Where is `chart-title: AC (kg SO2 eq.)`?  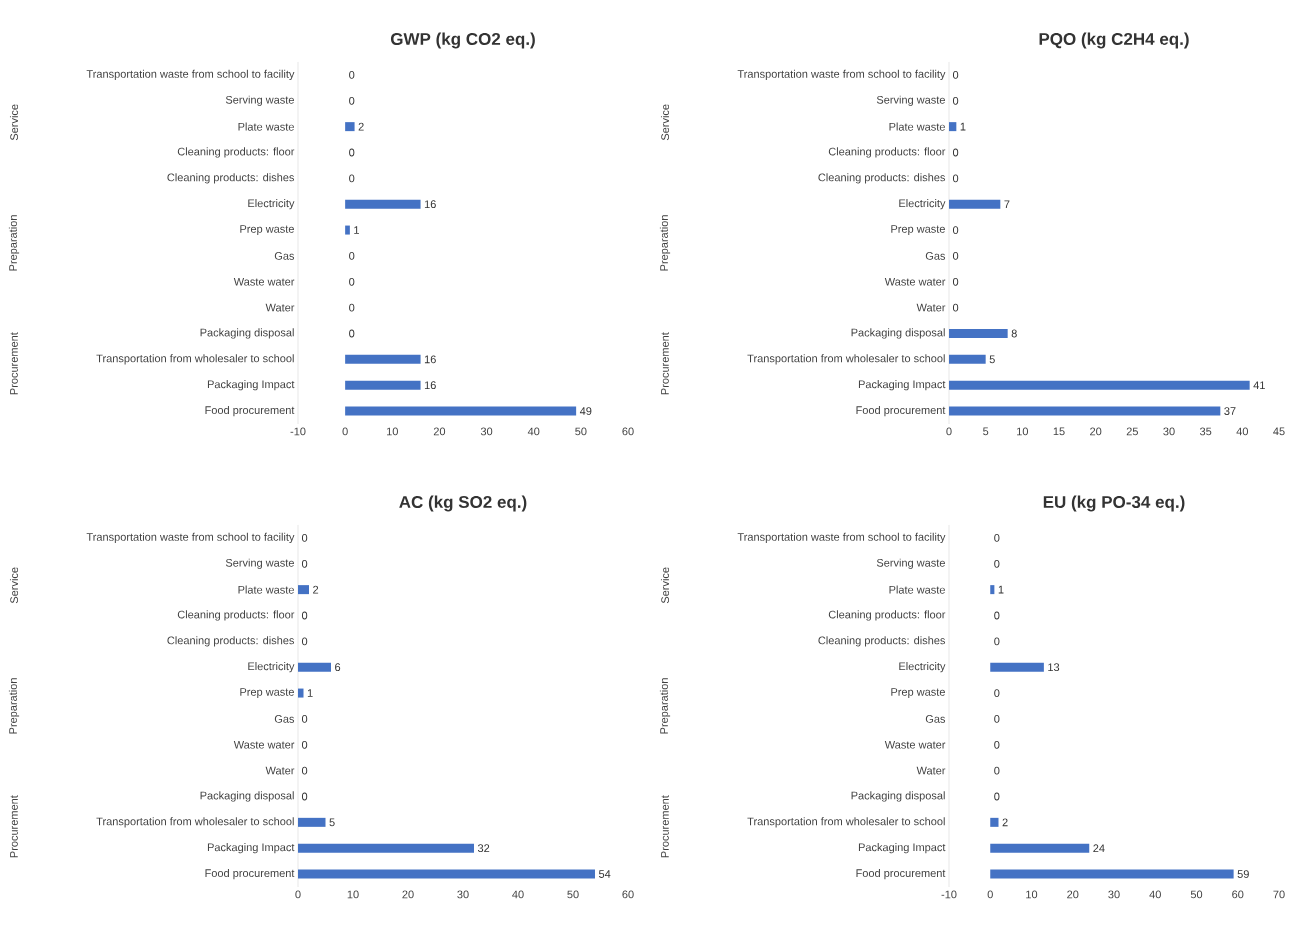 chart-title: AC (kg SO2 eq.) is located at coordinates (463, 503).